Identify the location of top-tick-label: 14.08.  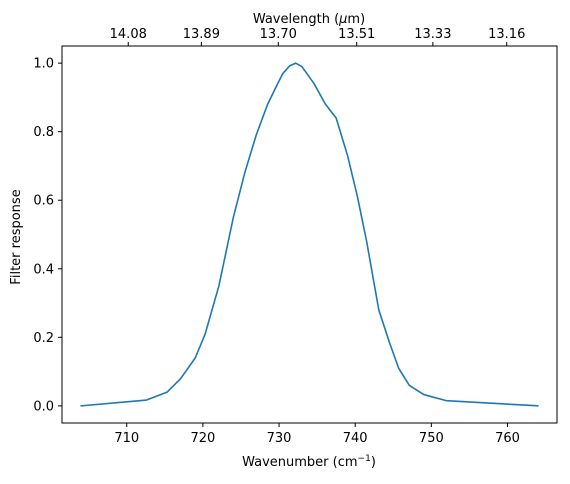
(128, 34).